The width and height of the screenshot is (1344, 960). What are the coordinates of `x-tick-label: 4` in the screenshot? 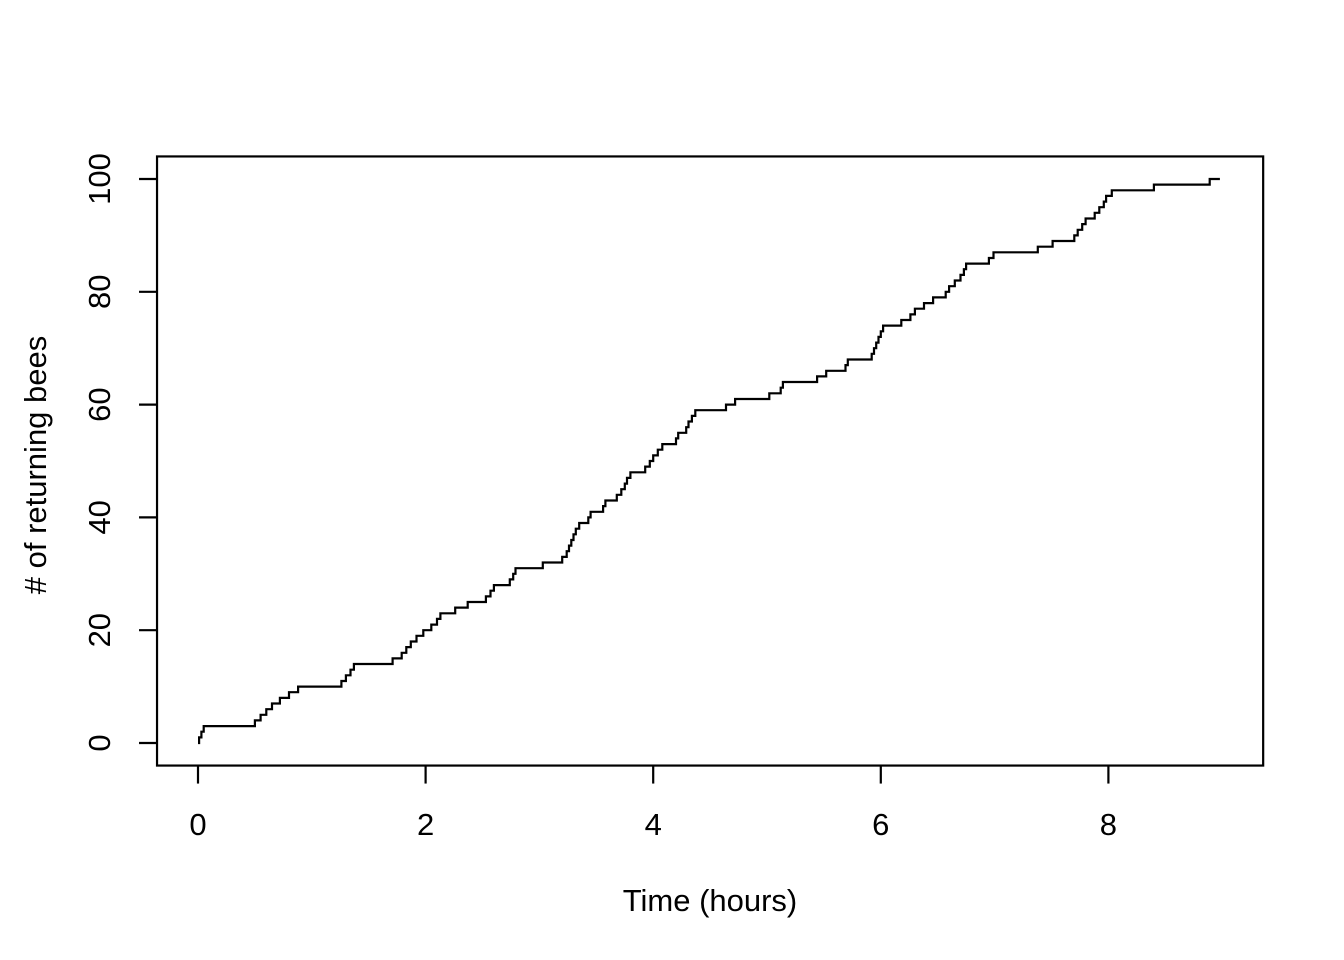 It's located at (653, 824).